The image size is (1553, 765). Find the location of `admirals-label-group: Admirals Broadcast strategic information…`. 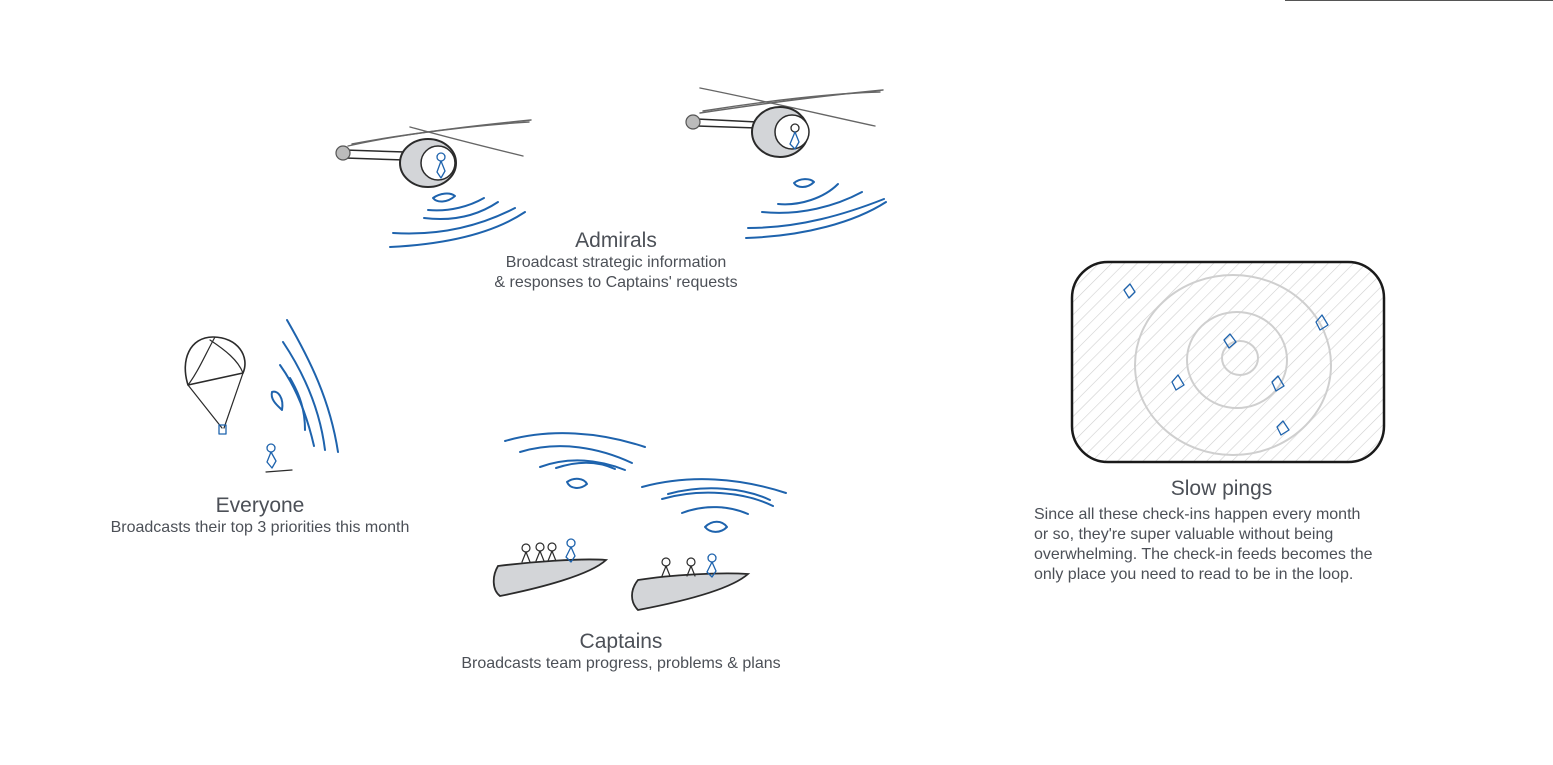

admirals-label-group: Admirals Broadcast strategic information… is located at coordinates (616, 261).